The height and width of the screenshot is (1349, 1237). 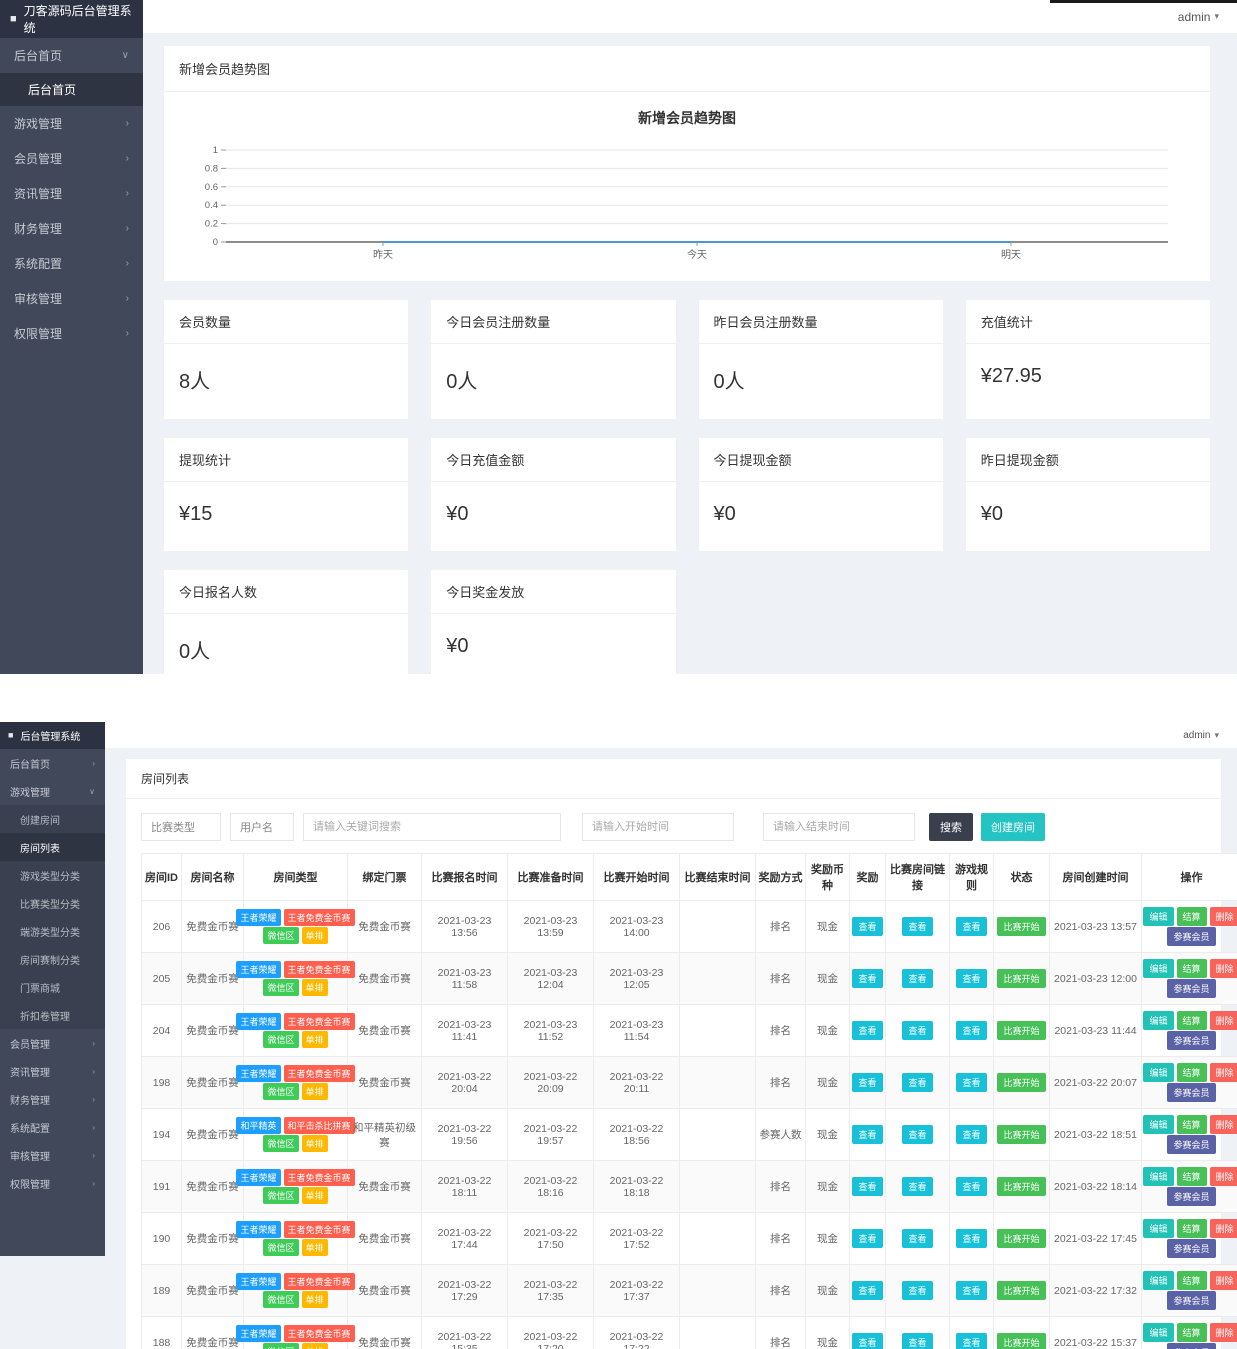 What do you see at coordinates (71, 333) in the screenshot?
I see `sidebar-item: 权限管理 ›` at bounding box center [71, 333].